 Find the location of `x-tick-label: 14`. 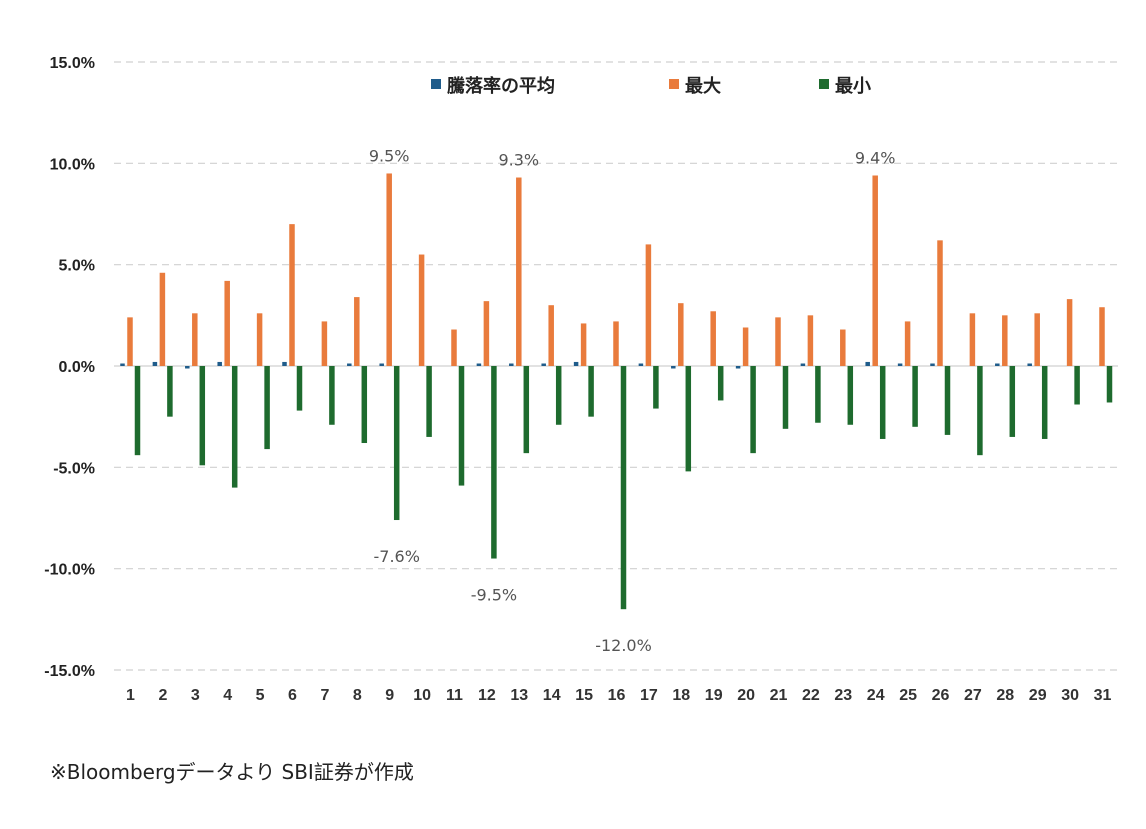

x-tick-label: 14 is located at coordinates (552, 695).